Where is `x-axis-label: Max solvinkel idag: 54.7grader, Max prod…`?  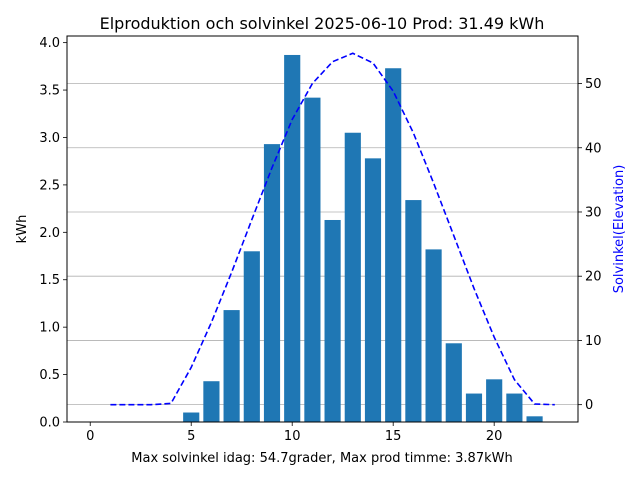 x-axis-label: Max solvinkel idag: 54.7grader, Max prod… is located at coordinates (321, 458).